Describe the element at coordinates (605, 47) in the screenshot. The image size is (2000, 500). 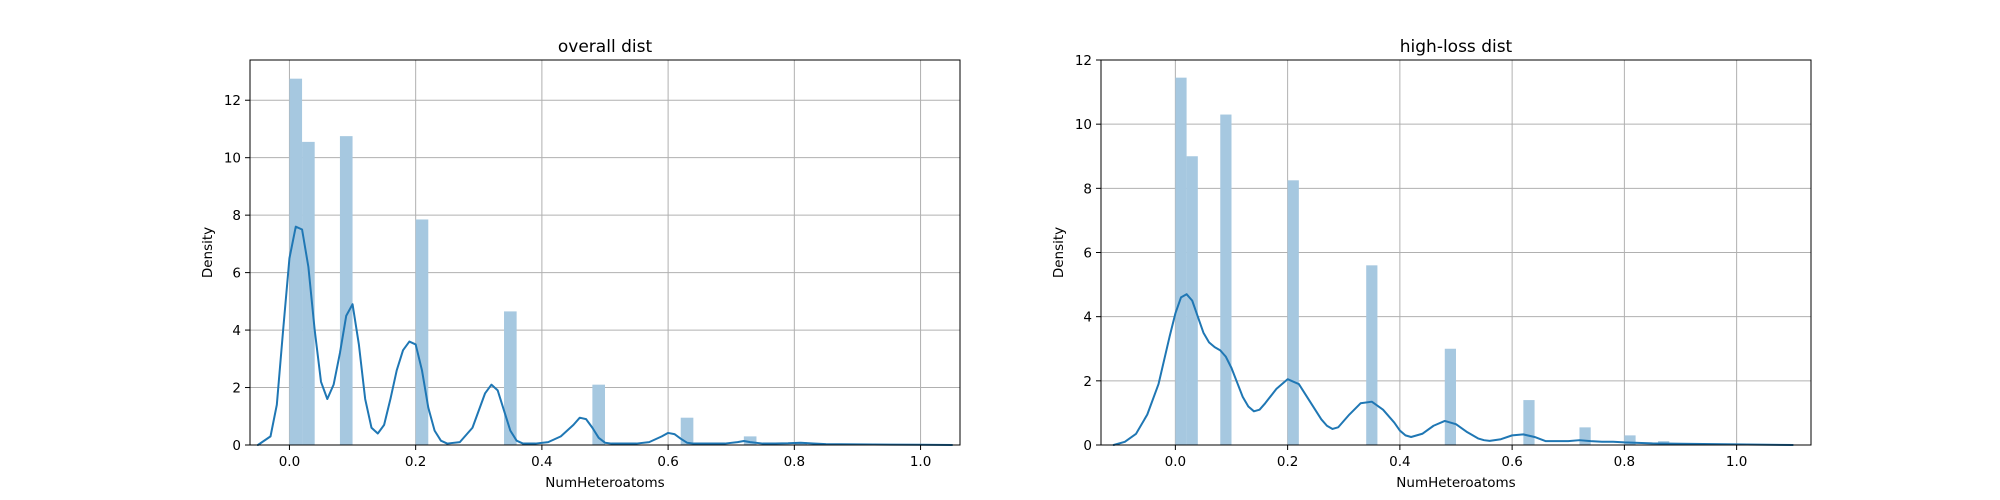
I see `chart-title: overall dist` at that location.